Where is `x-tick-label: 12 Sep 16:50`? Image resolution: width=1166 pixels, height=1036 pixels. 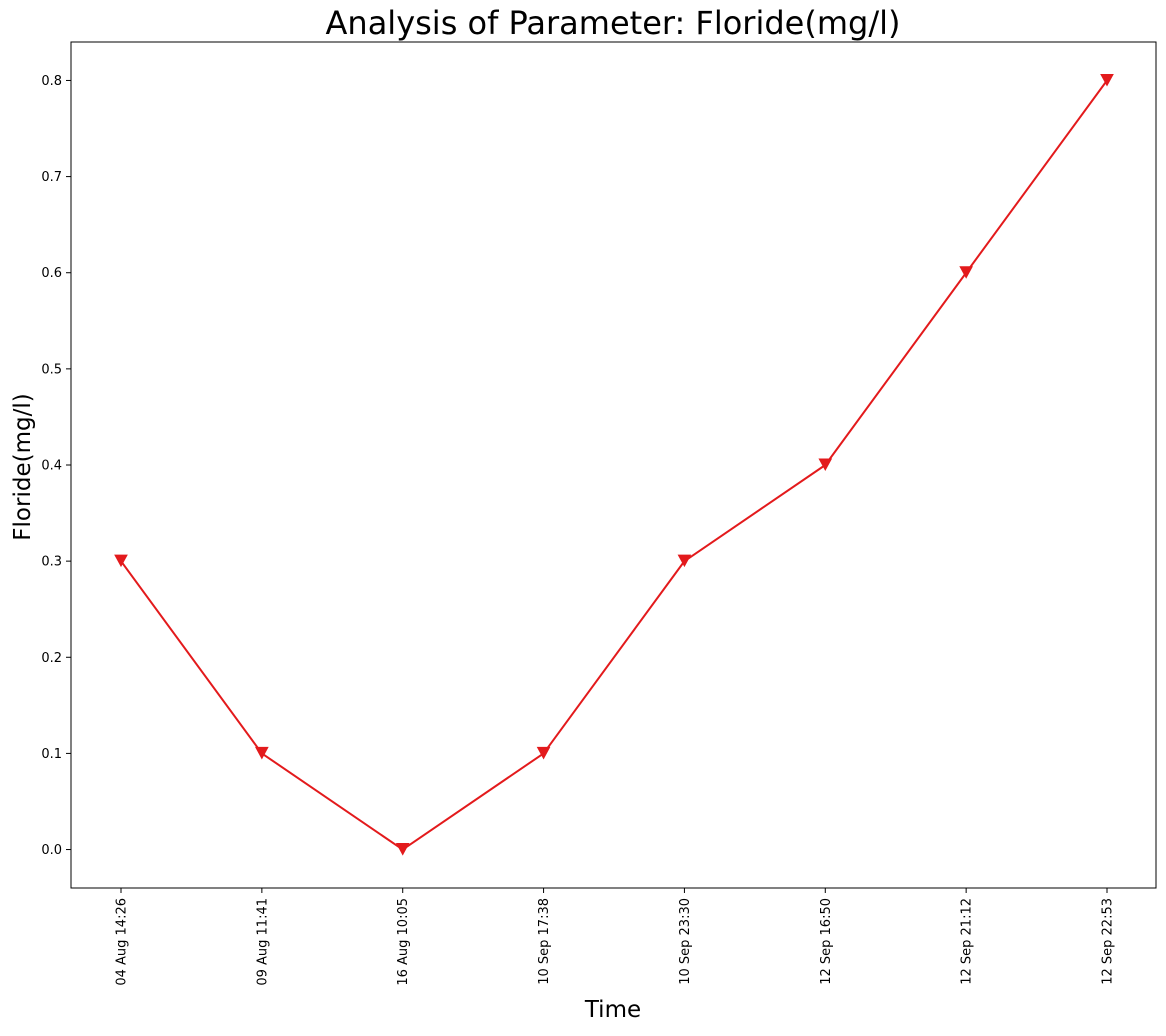 x-tick-label: 12 Sep 16:50 is located at coordinates (826, 941).